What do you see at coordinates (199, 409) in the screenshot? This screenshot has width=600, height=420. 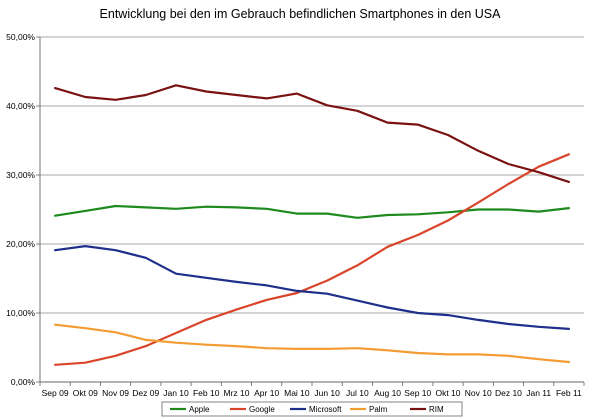 I see `legend-label-apple: Apple` at bounding box center [199, 409].